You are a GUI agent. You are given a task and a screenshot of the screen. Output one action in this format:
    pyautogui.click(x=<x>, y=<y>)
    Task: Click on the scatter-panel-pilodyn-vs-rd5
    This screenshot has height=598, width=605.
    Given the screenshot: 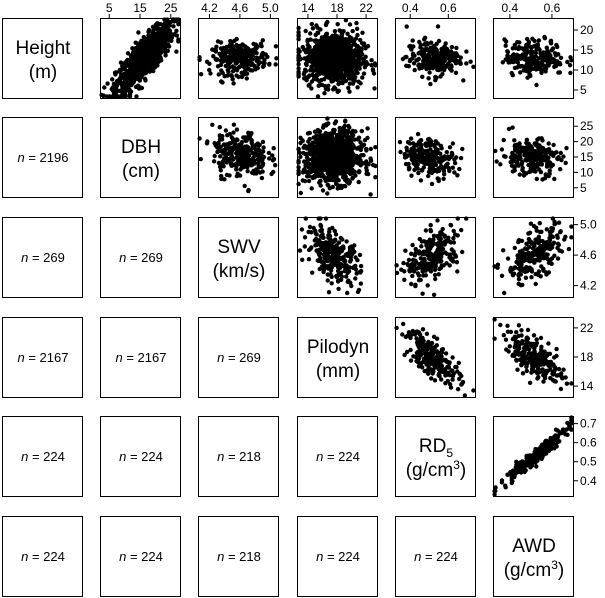 What is the action you would take?
    pyautogui.click(x=435, y=359)
    